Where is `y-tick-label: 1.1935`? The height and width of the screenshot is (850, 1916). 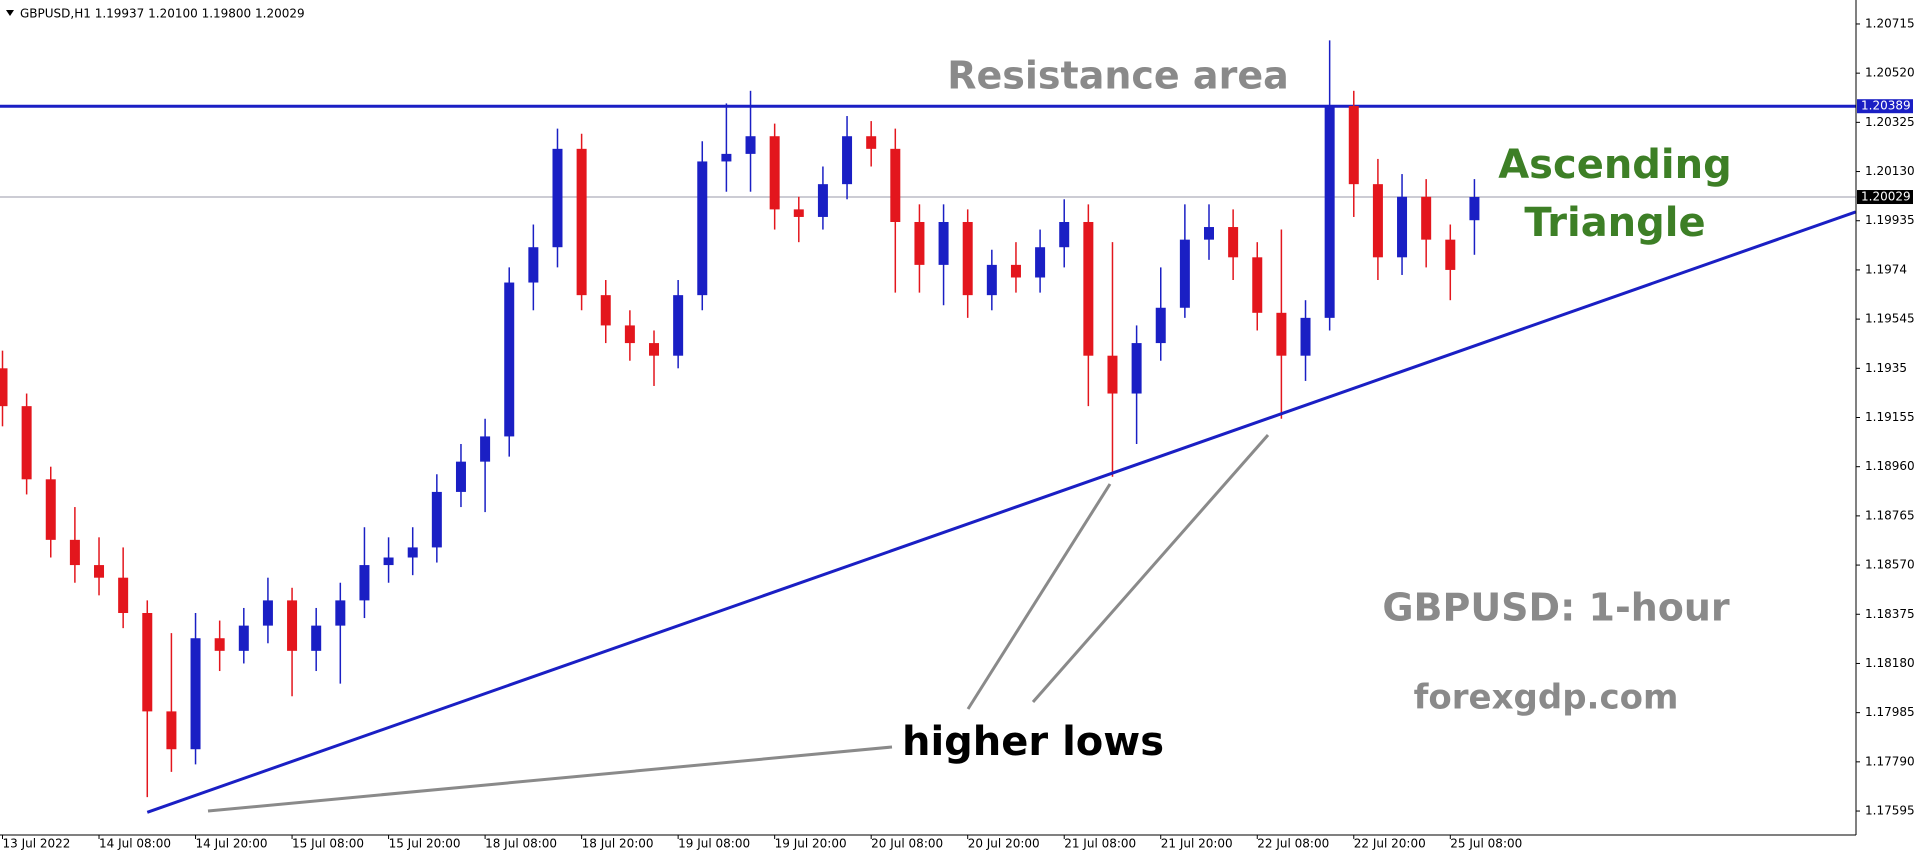
y-tick-label: 1.1935 is located at coordinates (1886, 368).